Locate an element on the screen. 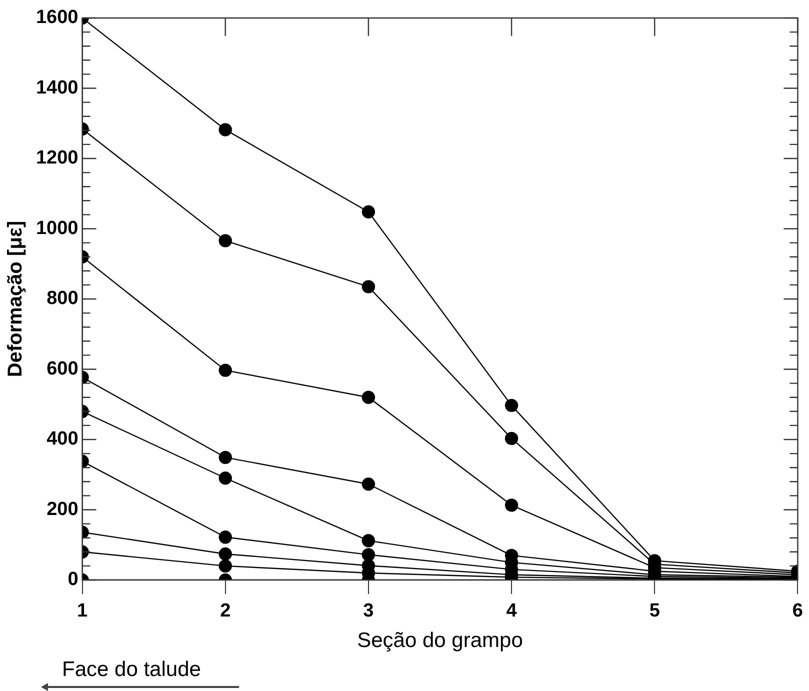  y-axis-title: Deformação [με] is located at coordinates (15, 299).